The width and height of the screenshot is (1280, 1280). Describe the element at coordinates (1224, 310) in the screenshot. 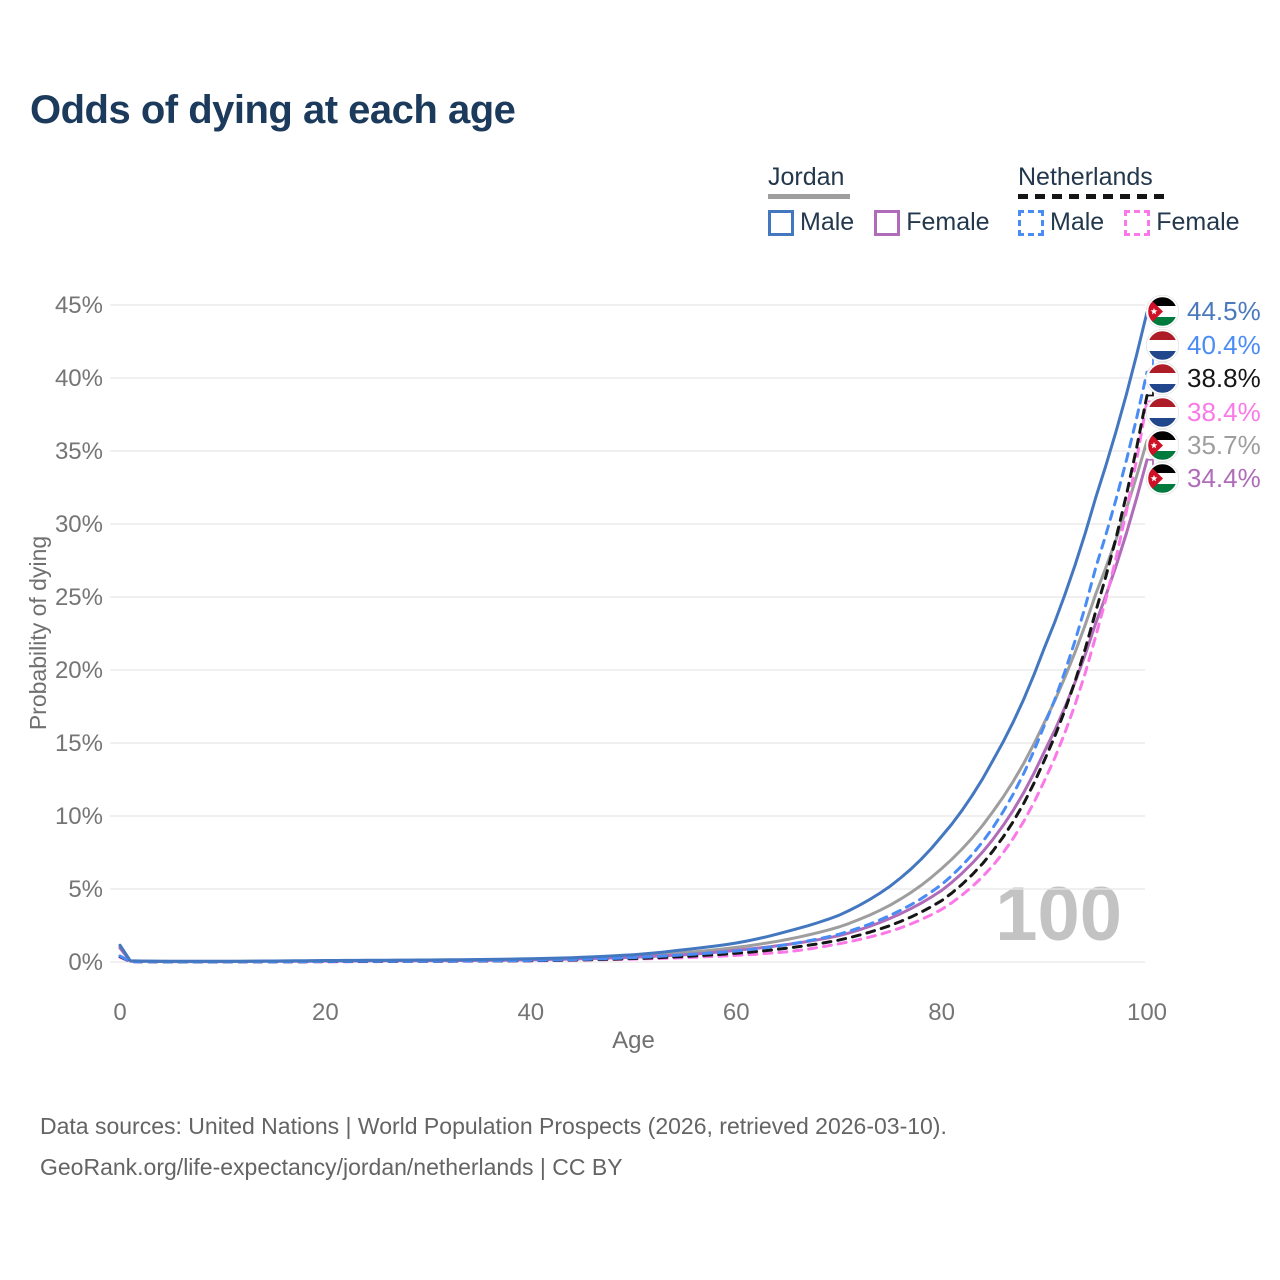

I see `end-label-value: 44.5%` at that location.